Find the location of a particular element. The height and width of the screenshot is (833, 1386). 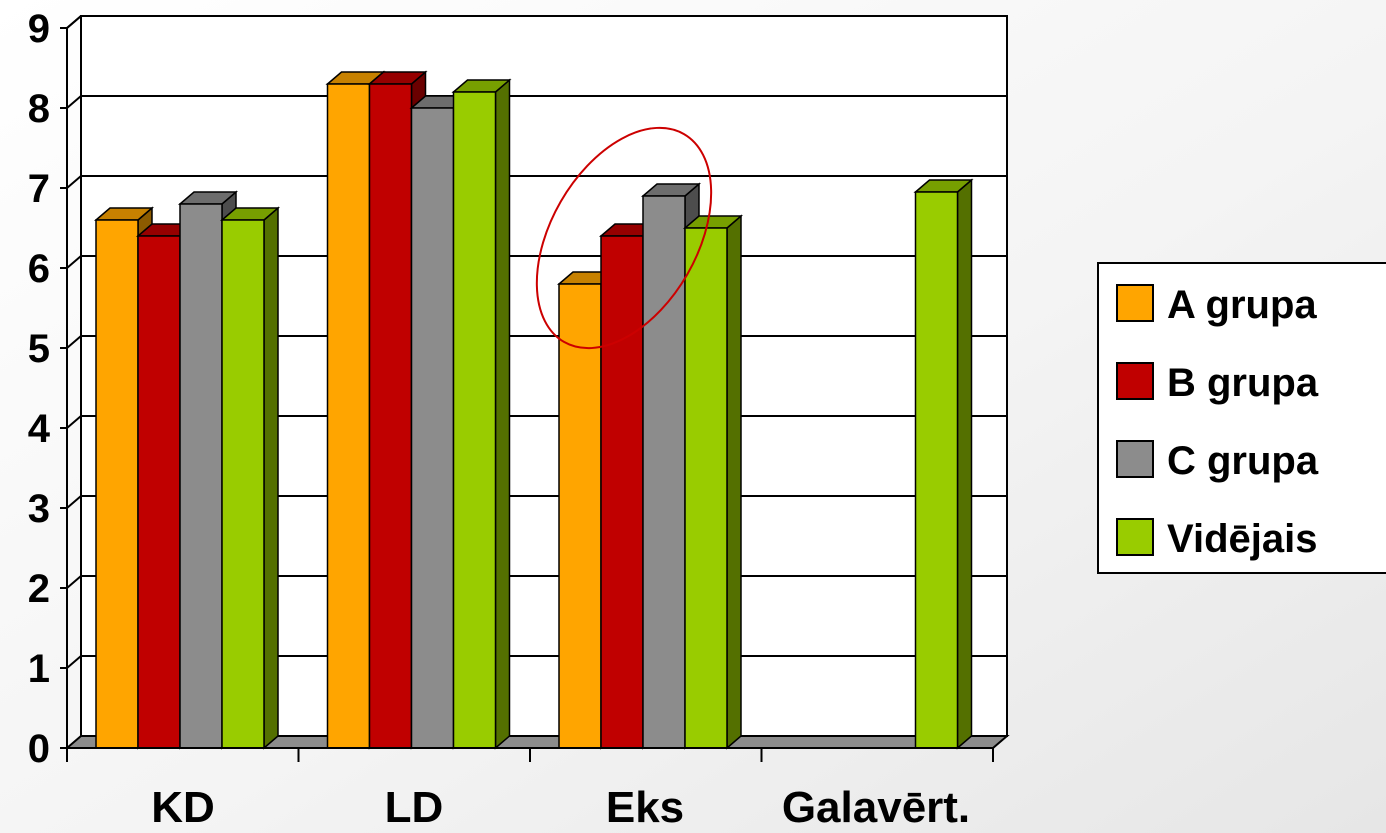

y-tick-label: 0 is located at coordinates (39, 749).